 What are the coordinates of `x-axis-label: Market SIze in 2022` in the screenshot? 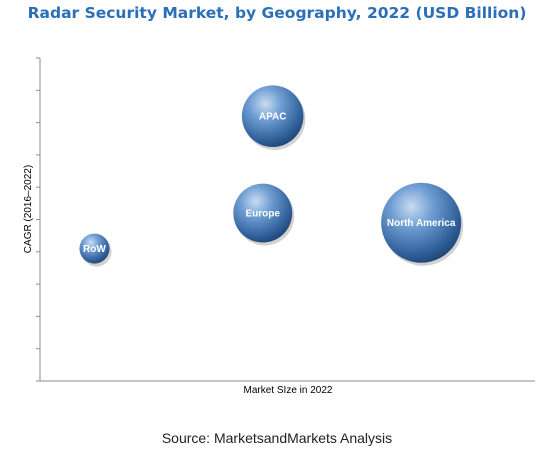 It's located at (288, 390).